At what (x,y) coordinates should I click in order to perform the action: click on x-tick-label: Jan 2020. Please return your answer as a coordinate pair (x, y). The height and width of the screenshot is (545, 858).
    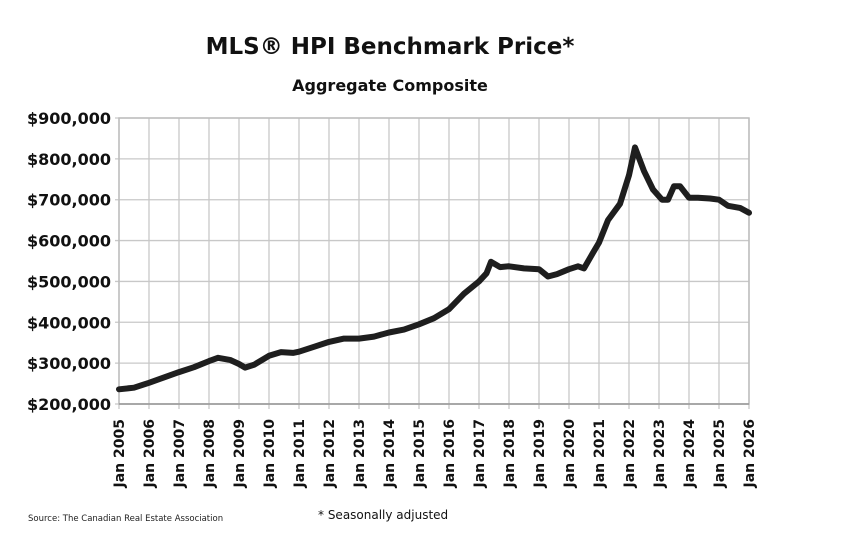
    Looking at the image, I should click on (570, 454).